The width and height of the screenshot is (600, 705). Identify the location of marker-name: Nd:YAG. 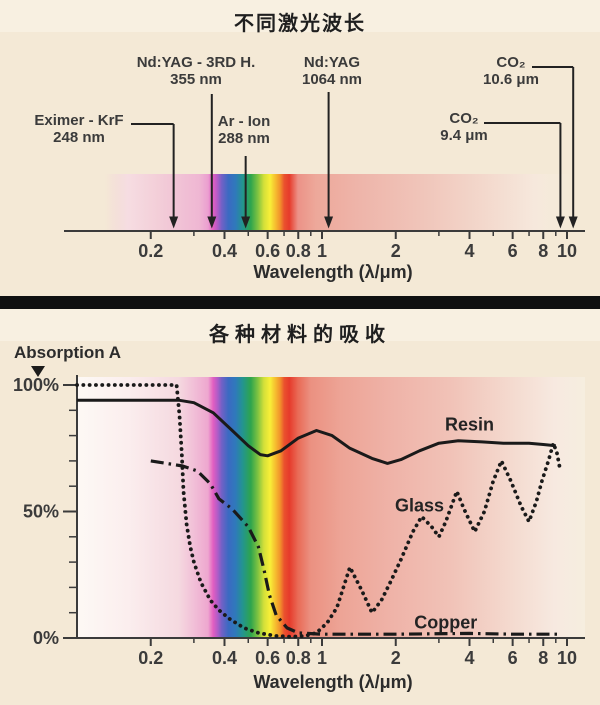
(332, 62).